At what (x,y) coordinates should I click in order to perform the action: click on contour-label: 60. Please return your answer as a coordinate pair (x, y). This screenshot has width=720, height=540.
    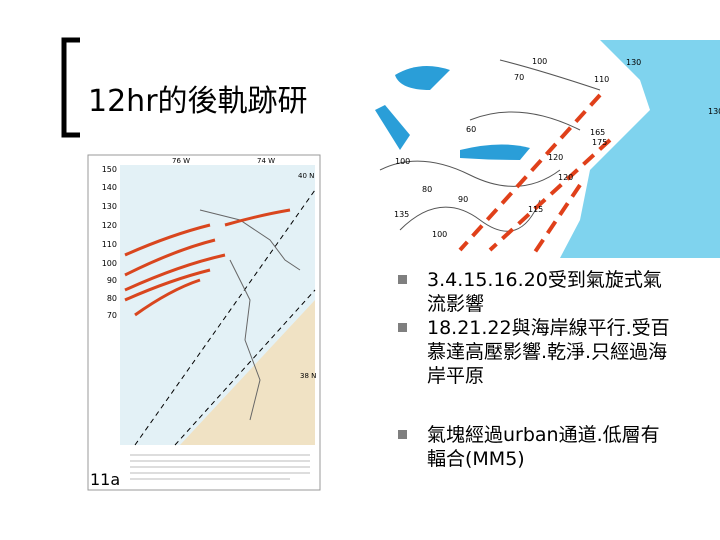
    Looking at the image, I should click on (471, 129).